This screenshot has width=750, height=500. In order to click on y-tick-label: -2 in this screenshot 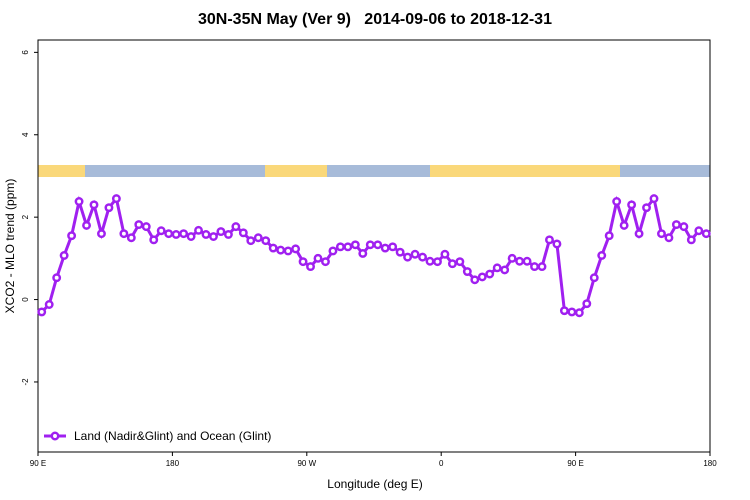, I will do `click(25, 382)`.